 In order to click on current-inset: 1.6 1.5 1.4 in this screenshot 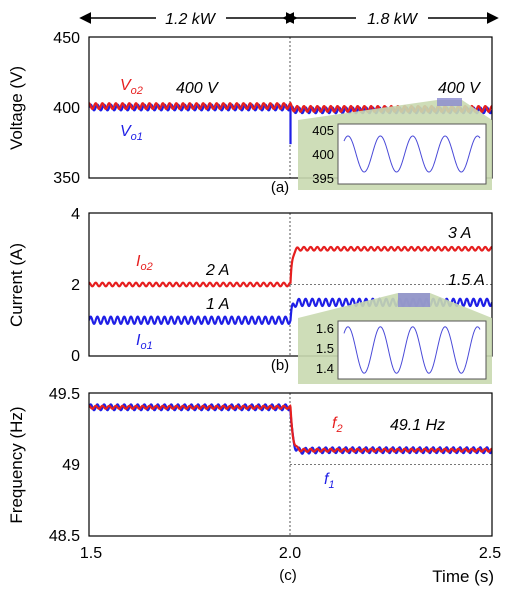, I will do `click(395, 338)`.